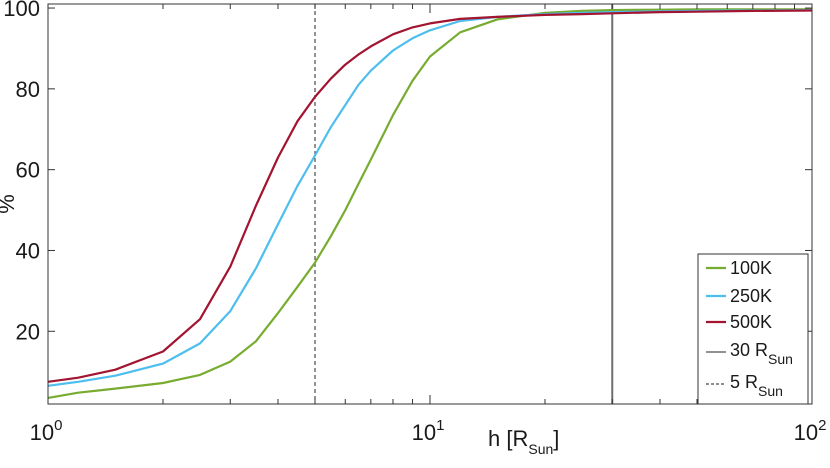 Image resolution: width=830 pixels, height=468 pixels. I want to click on y-tick-label: 100, so click(21, 10).